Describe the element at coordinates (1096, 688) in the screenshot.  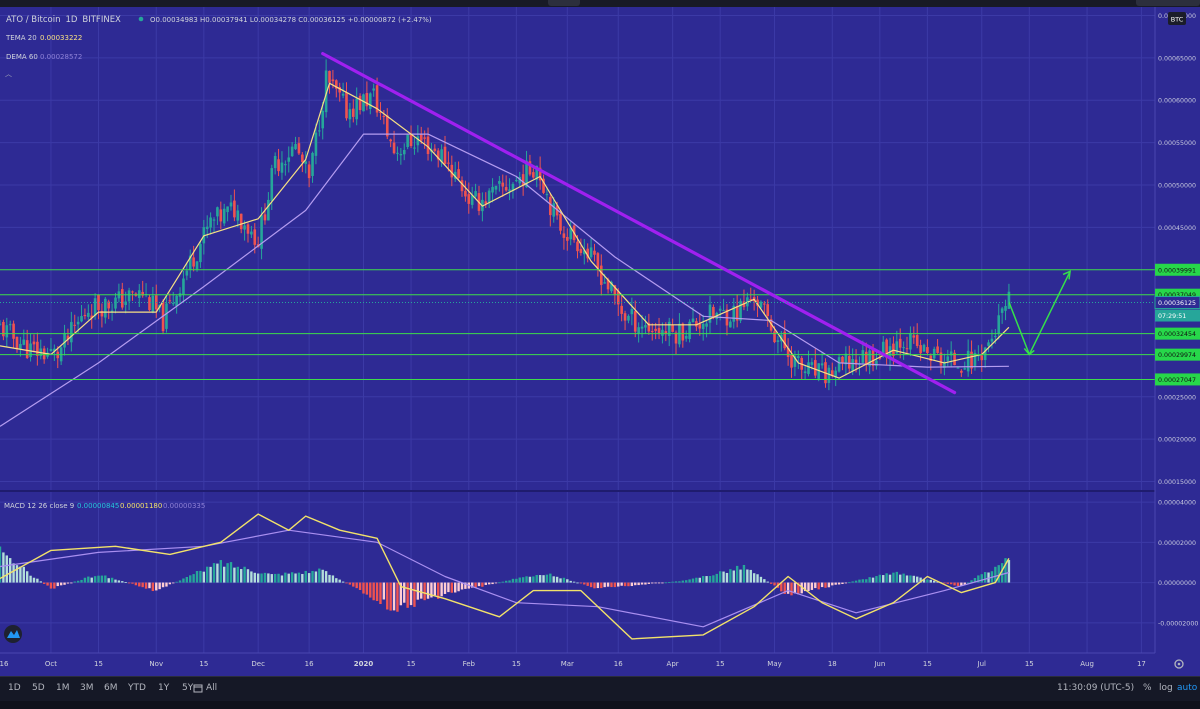
I see `clock-readout: 11:30:09 (UTC-5)` at that location.